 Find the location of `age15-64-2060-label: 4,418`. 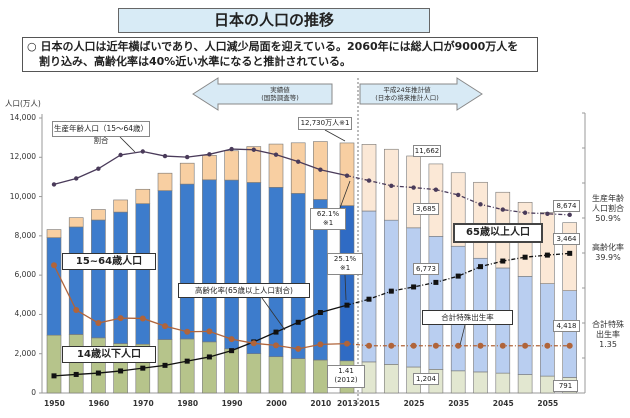

age15-64-2060-label: 4,418 is located at coordinates (566, 326).